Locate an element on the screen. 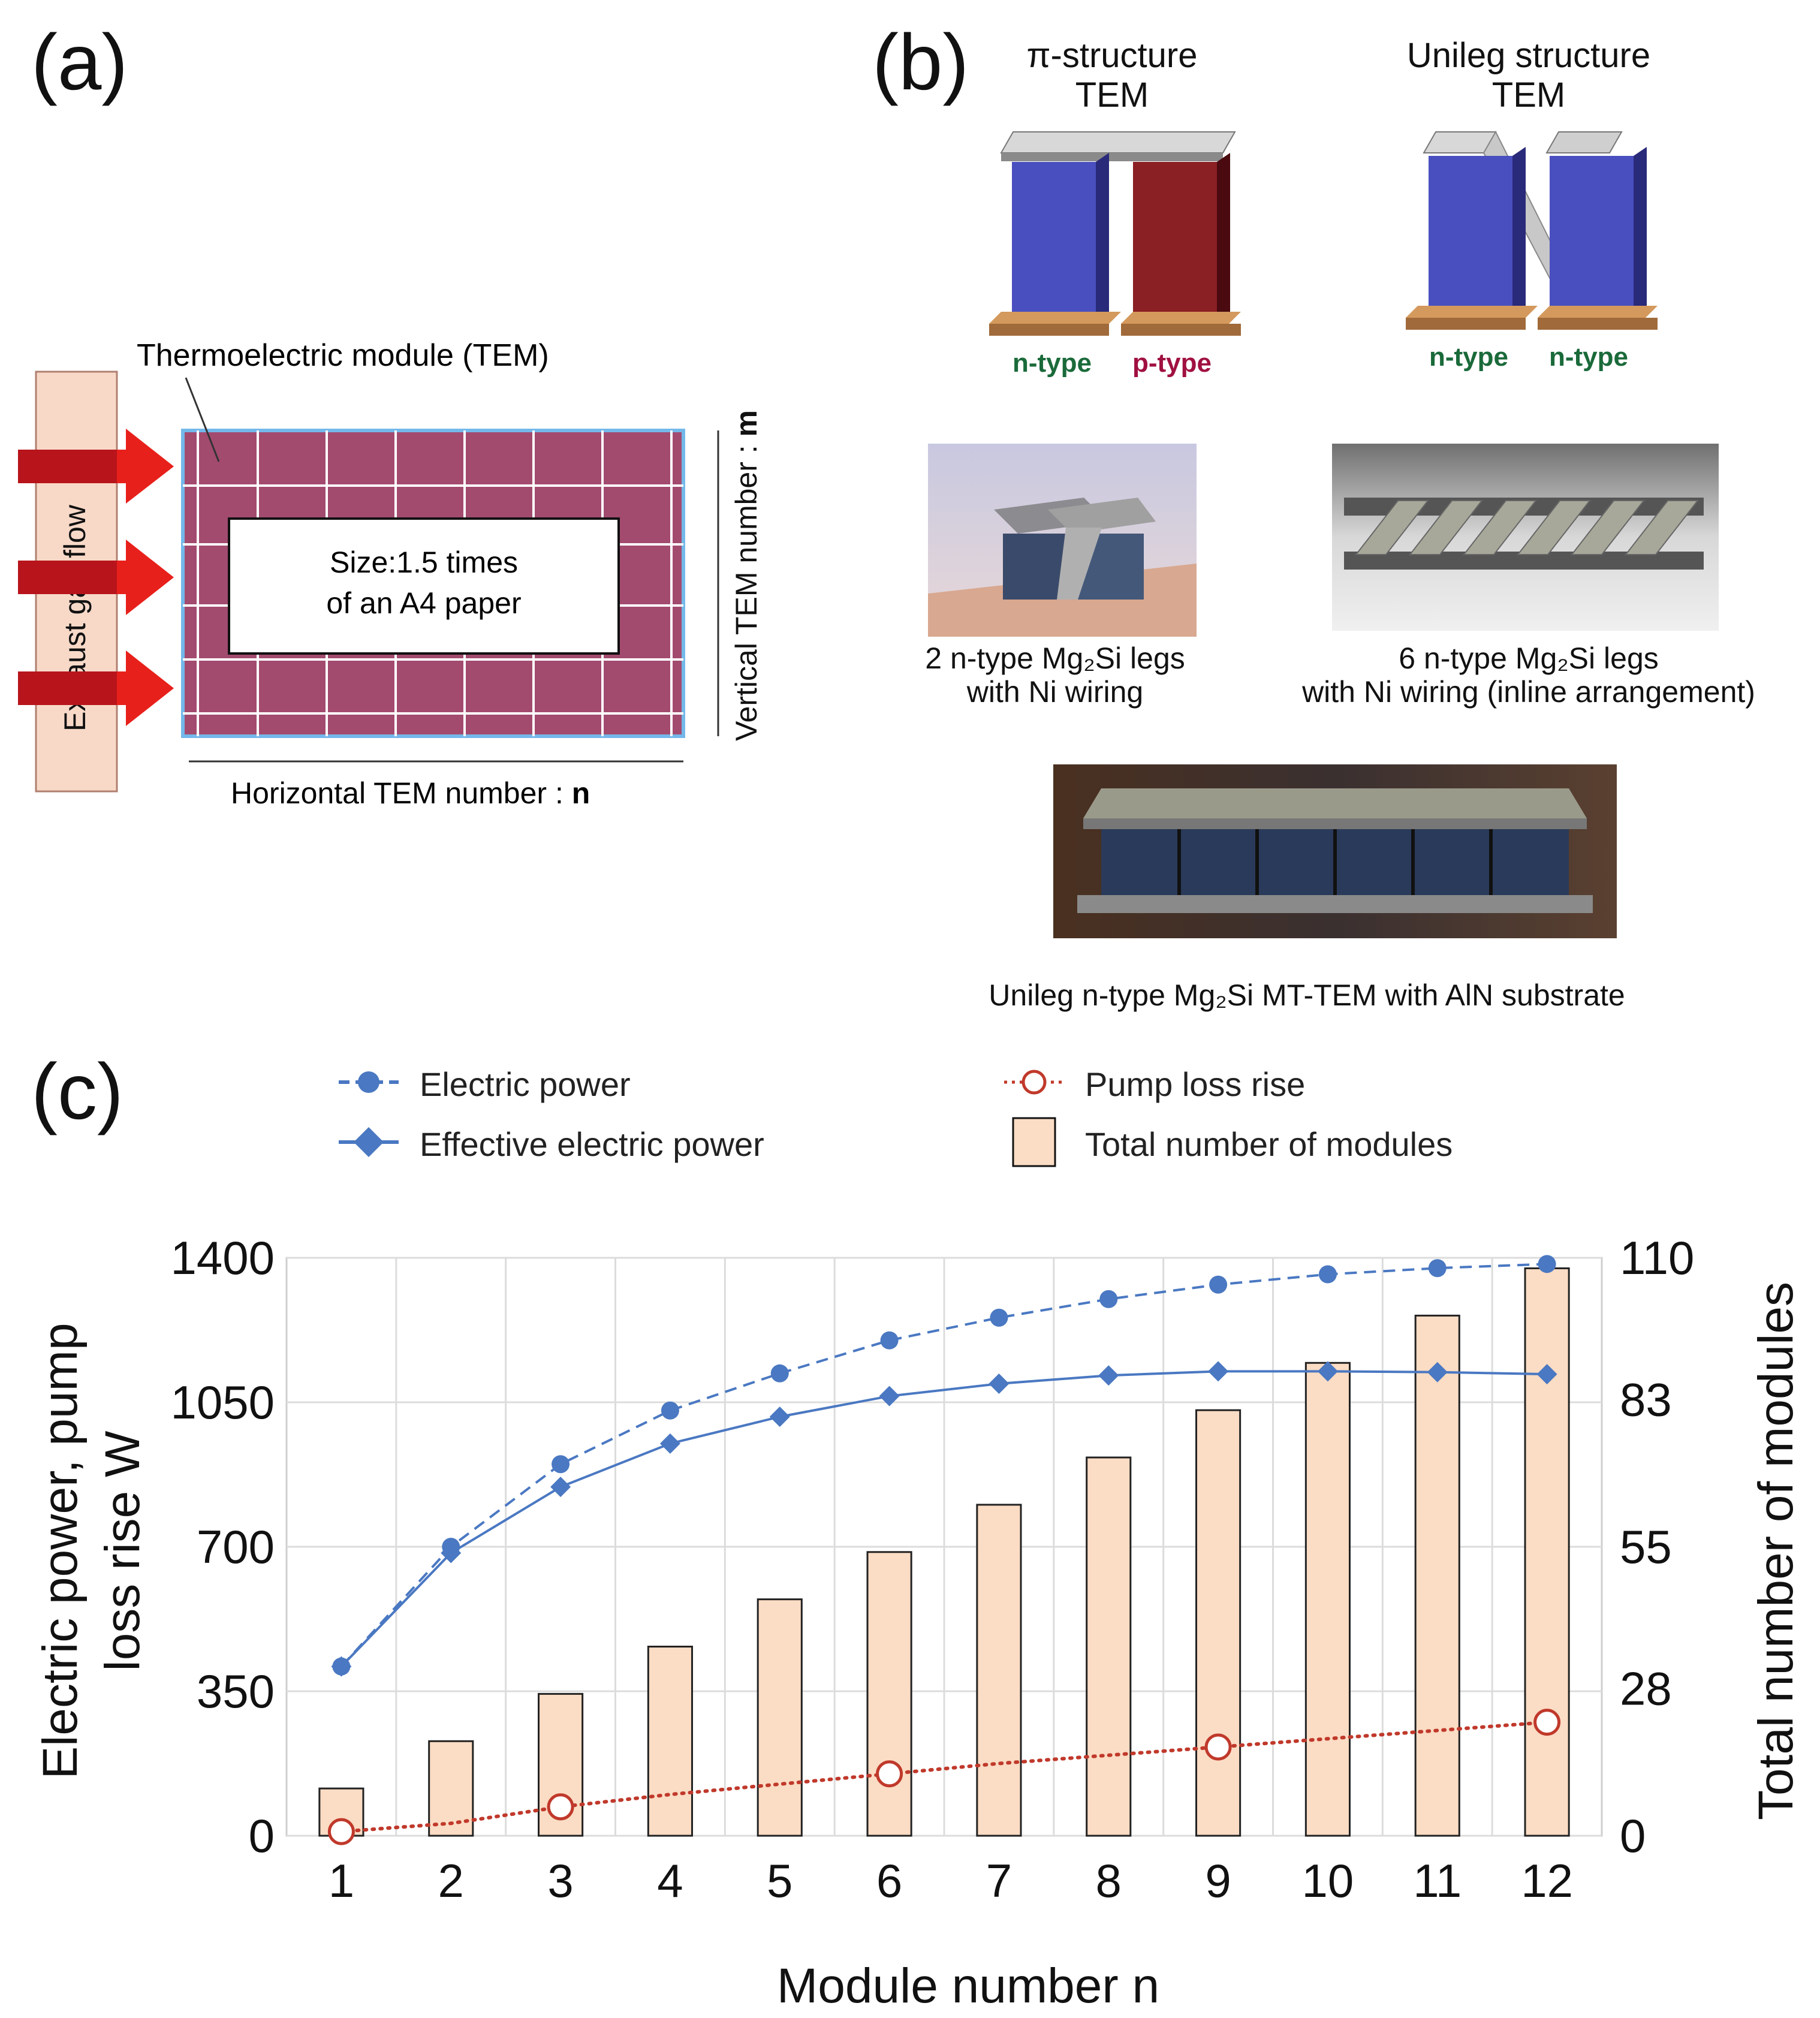  legend-total-modules: Total number of modules is located at coordinates (1232, 1142).